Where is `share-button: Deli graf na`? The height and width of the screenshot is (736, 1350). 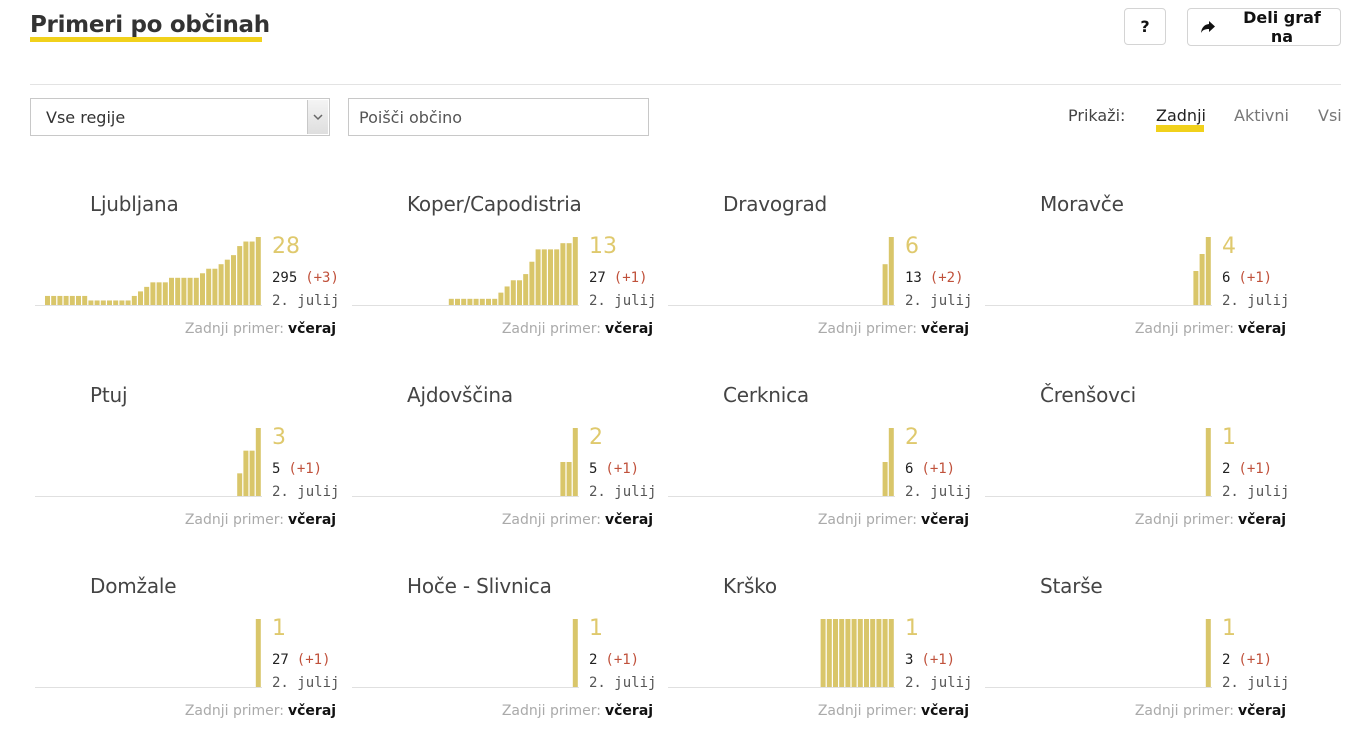 share-button: Deli graf na is located at coordinates (1264, 27).